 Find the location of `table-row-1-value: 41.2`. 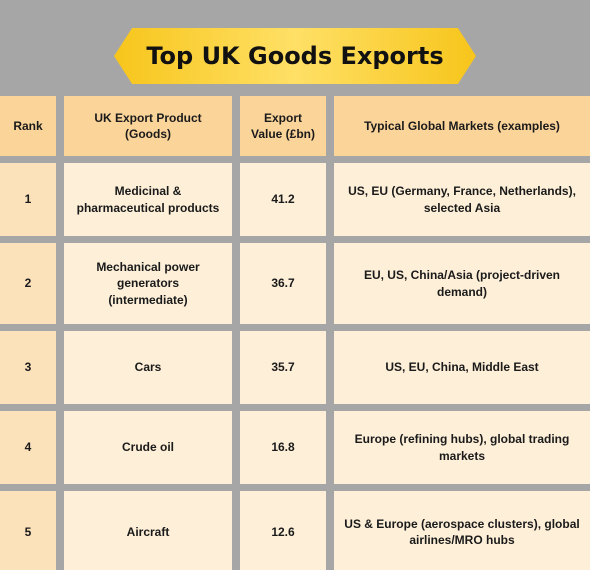

table-row-1-value: 41.2 is located at coordinates (283, 199).